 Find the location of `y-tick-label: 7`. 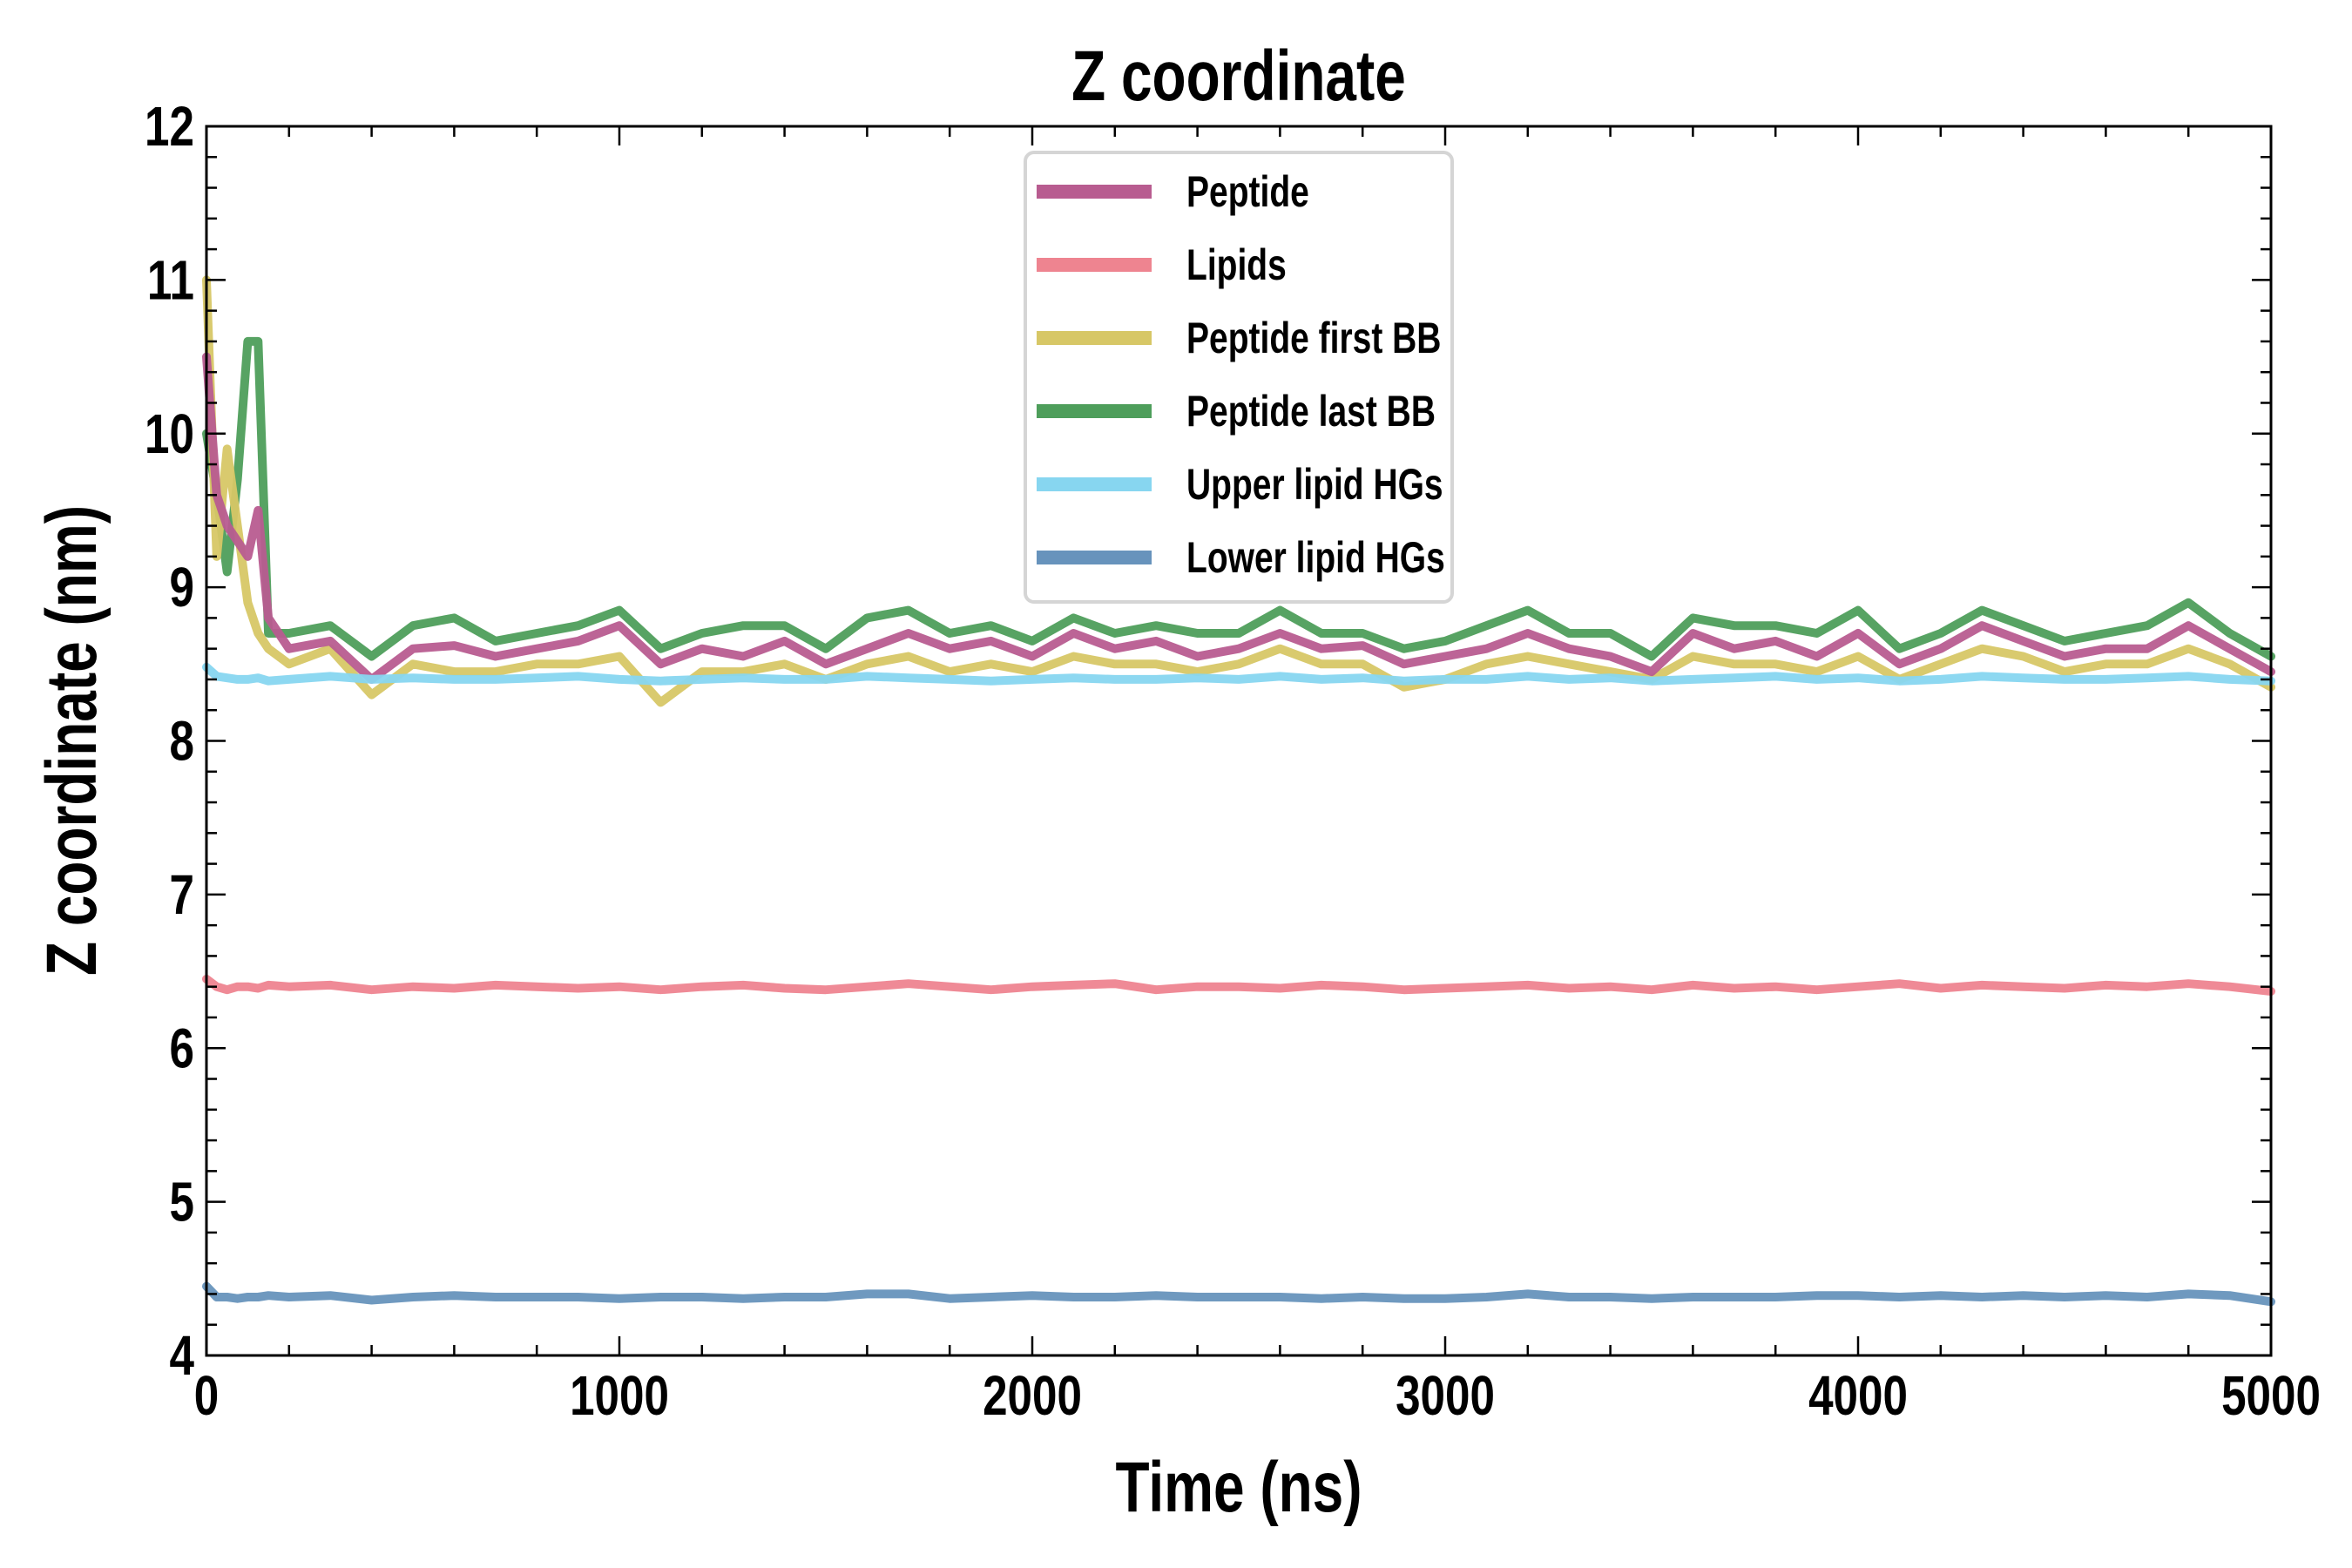

y-tick-label: 7 is located at coordinates (182, 896).